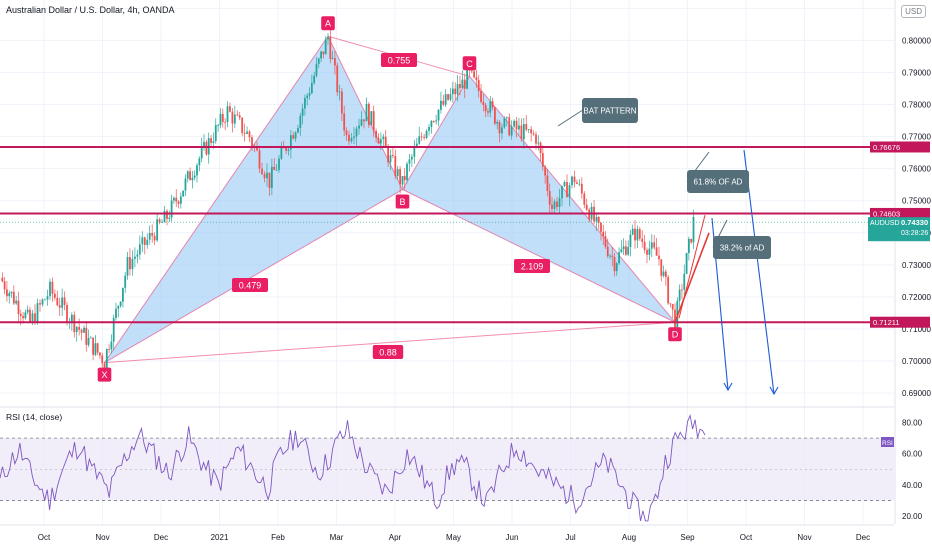 This screenshot has width=932, height=550. I want to click on time-axis-tick: Nov, so click(804, 537).